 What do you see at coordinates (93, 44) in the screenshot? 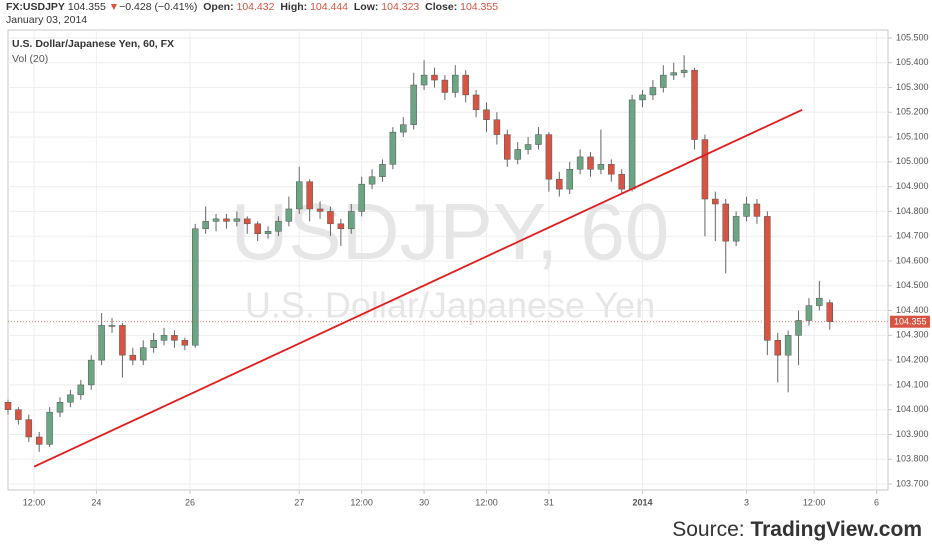
I see `subtitle: U.S. Dollar/Japanese Yen, 60, FX` at bounding box center [93, 44].